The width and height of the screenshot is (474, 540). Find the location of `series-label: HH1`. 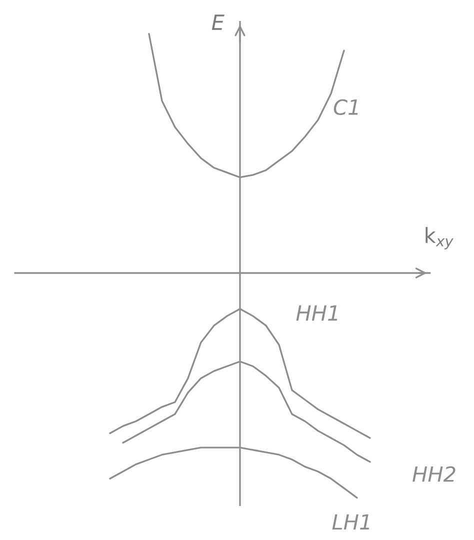

series-label: HH1 is located at coordinates (317, 313).